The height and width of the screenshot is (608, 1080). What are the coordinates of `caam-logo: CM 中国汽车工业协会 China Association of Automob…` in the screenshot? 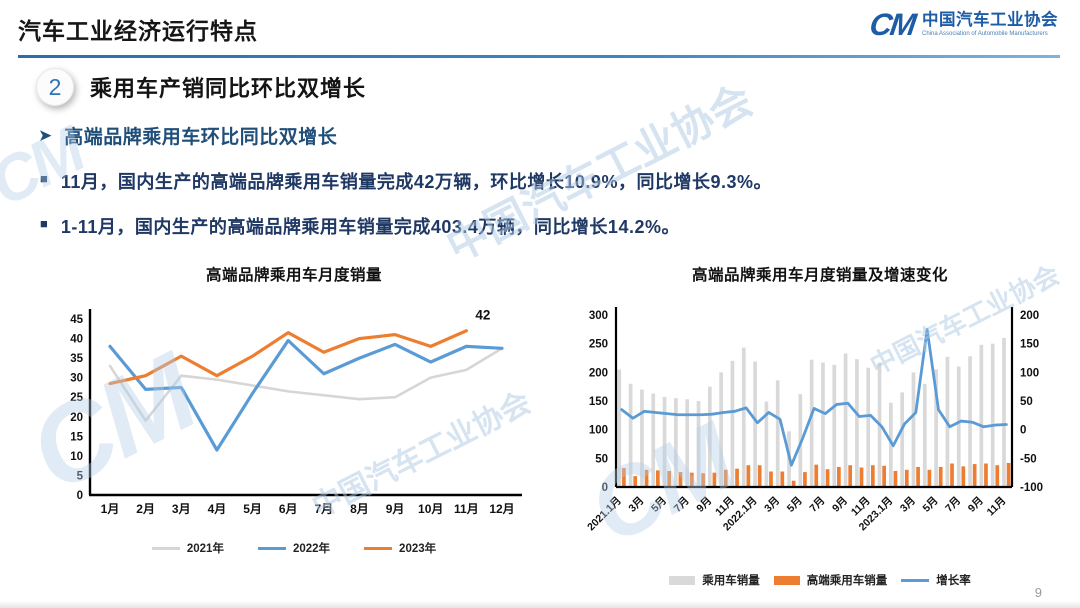 It's located at (962, 24).